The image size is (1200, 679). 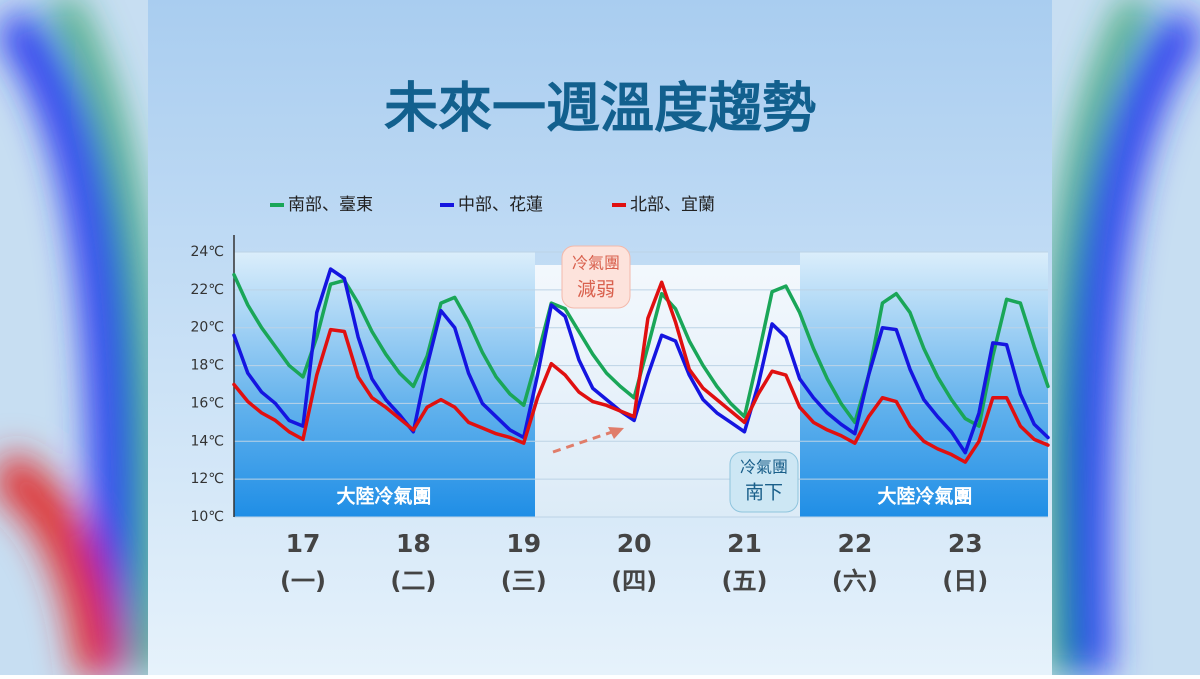 What do you see at coordinates (207, 328) in the screenshot?
I see `y-tick-label: 20℃` at bounding box center [207, 328].